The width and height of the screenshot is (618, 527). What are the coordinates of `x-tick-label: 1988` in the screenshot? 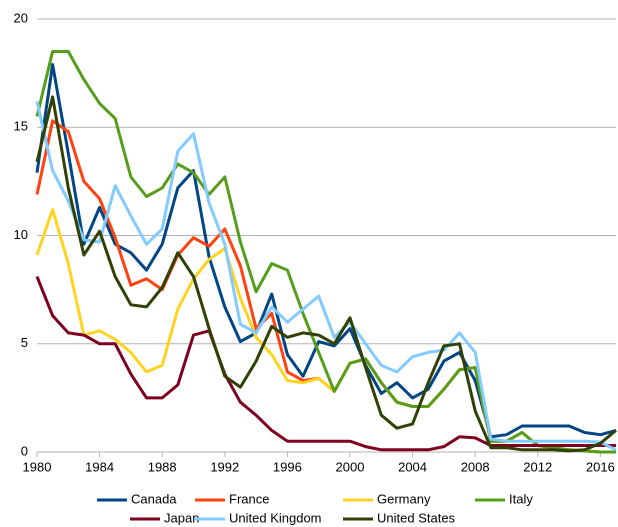 It's located at (162, 466).